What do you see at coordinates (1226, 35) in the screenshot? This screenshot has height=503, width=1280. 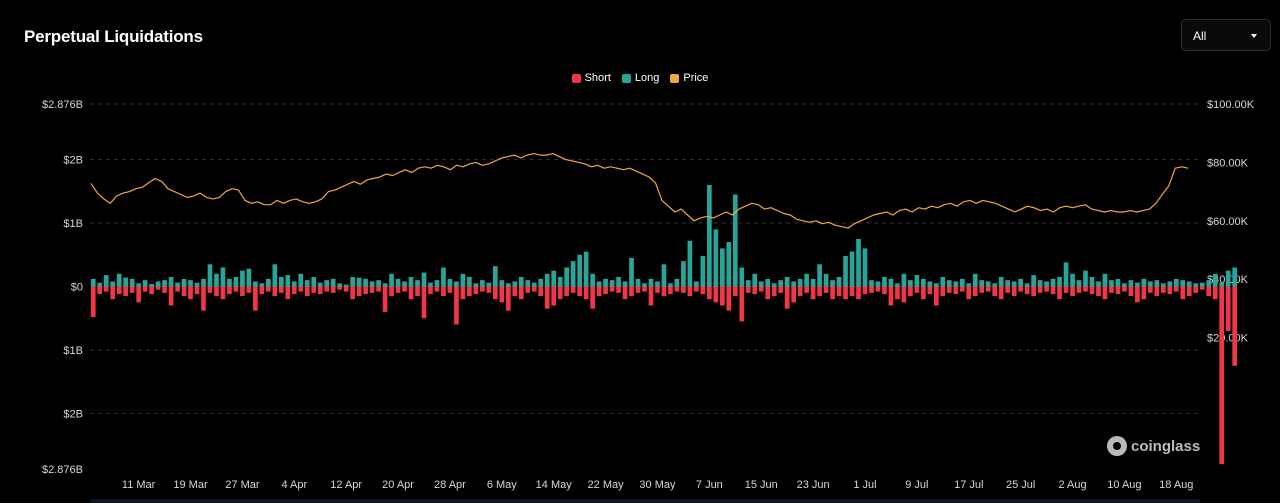 I see `time-range-select: All` at bounding box center [1226, 35].